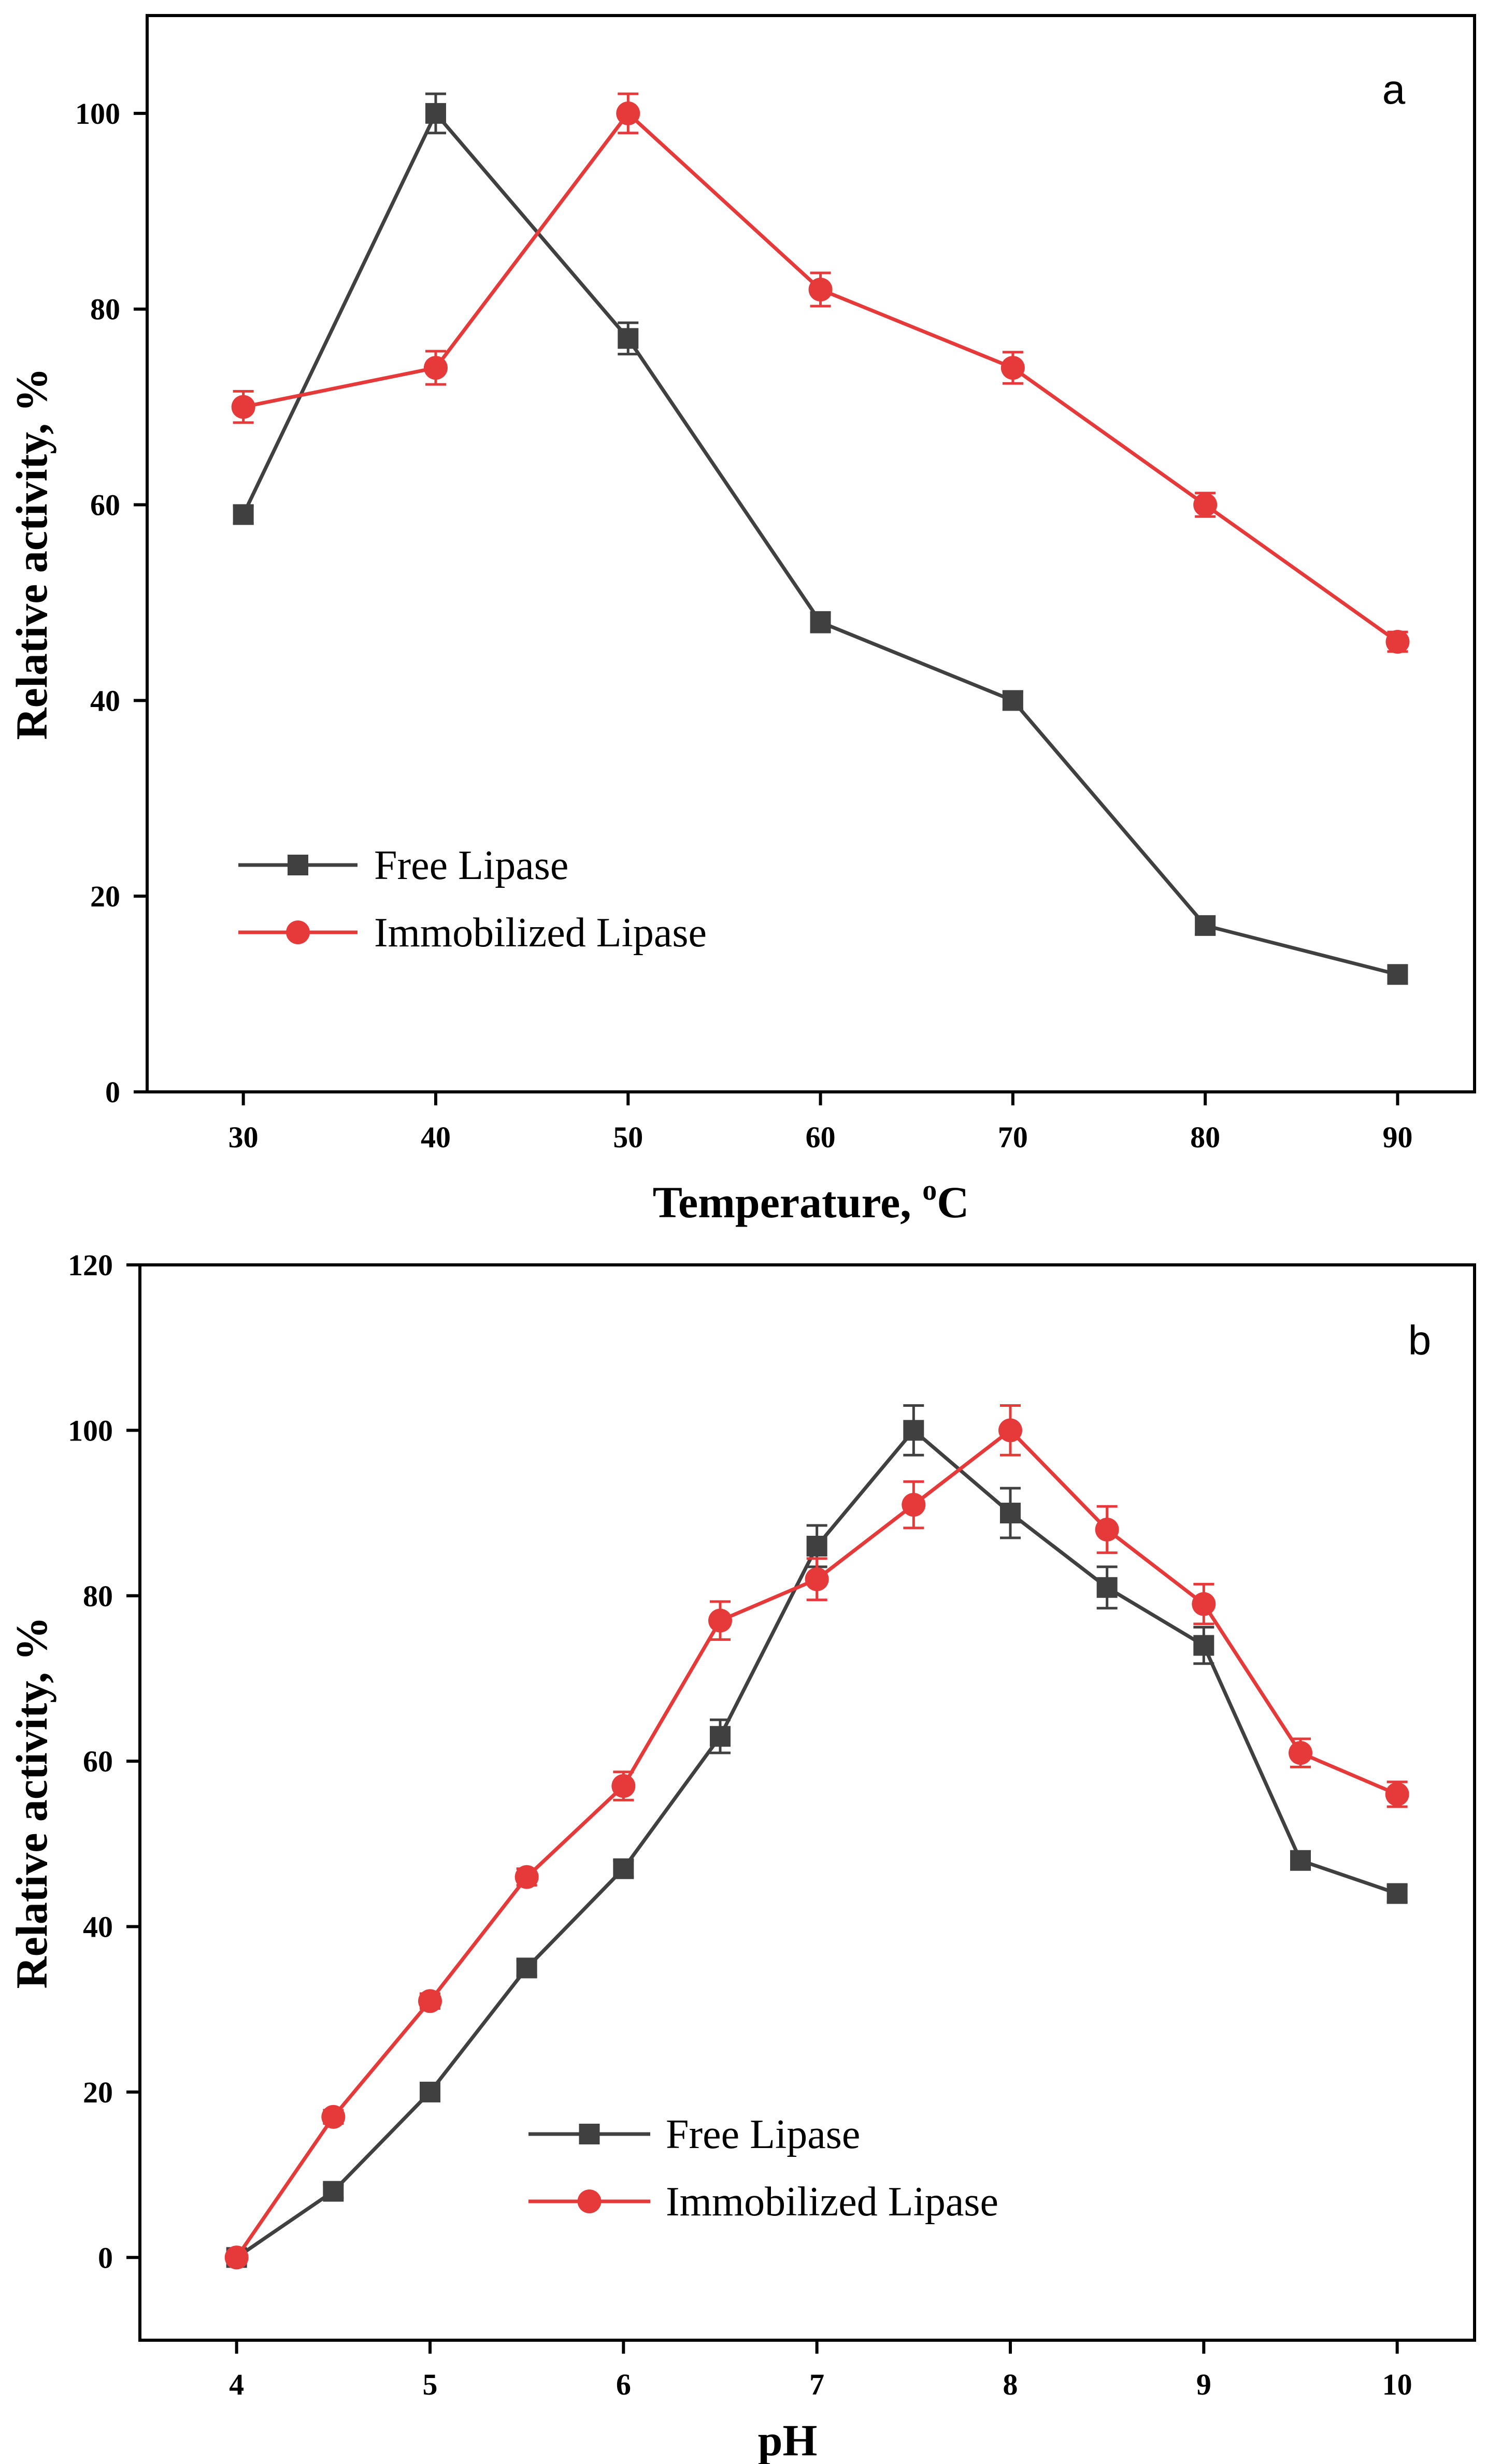  I want to click on panel-a-x-tick-label: 40, so click(436, 1137).